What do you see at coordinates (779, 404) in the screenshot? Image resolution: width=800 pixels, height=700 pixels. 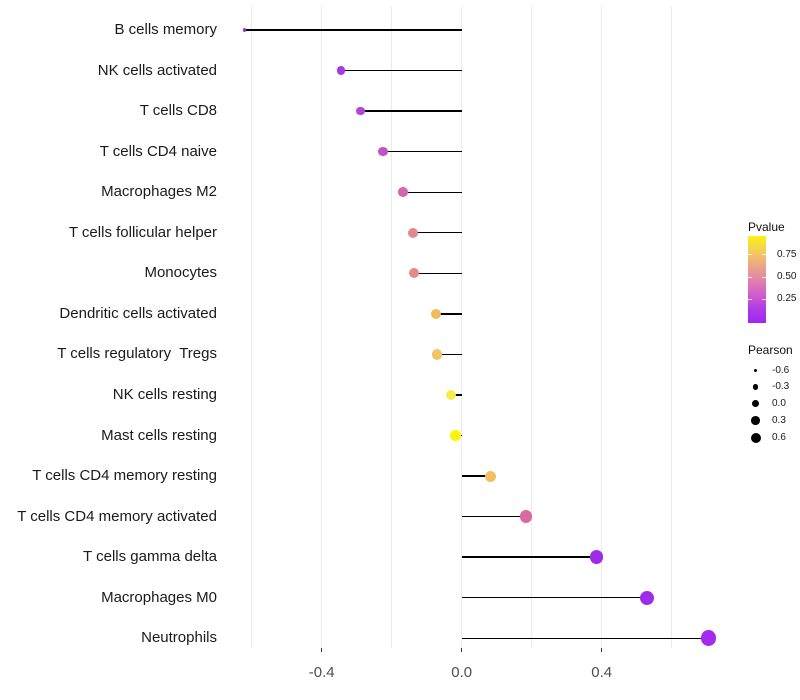 I see `pearson-legend-label: 0.0` at bounding box center [779, 404].